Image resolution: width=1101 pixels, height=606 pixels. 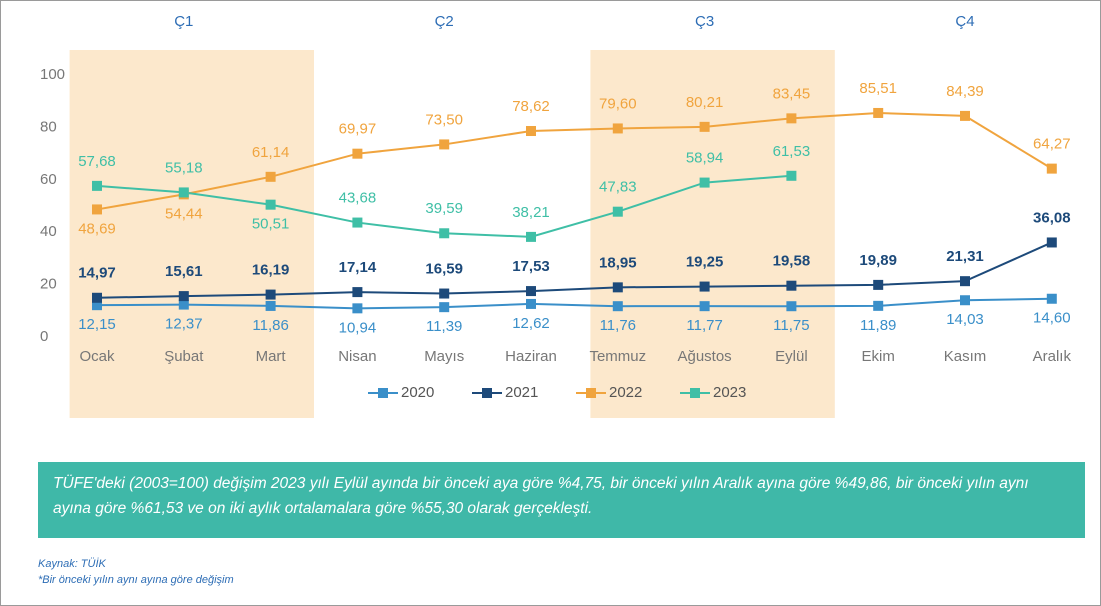 I want to click on x-tick-label: Temmuz, so click(x=617, y=356).